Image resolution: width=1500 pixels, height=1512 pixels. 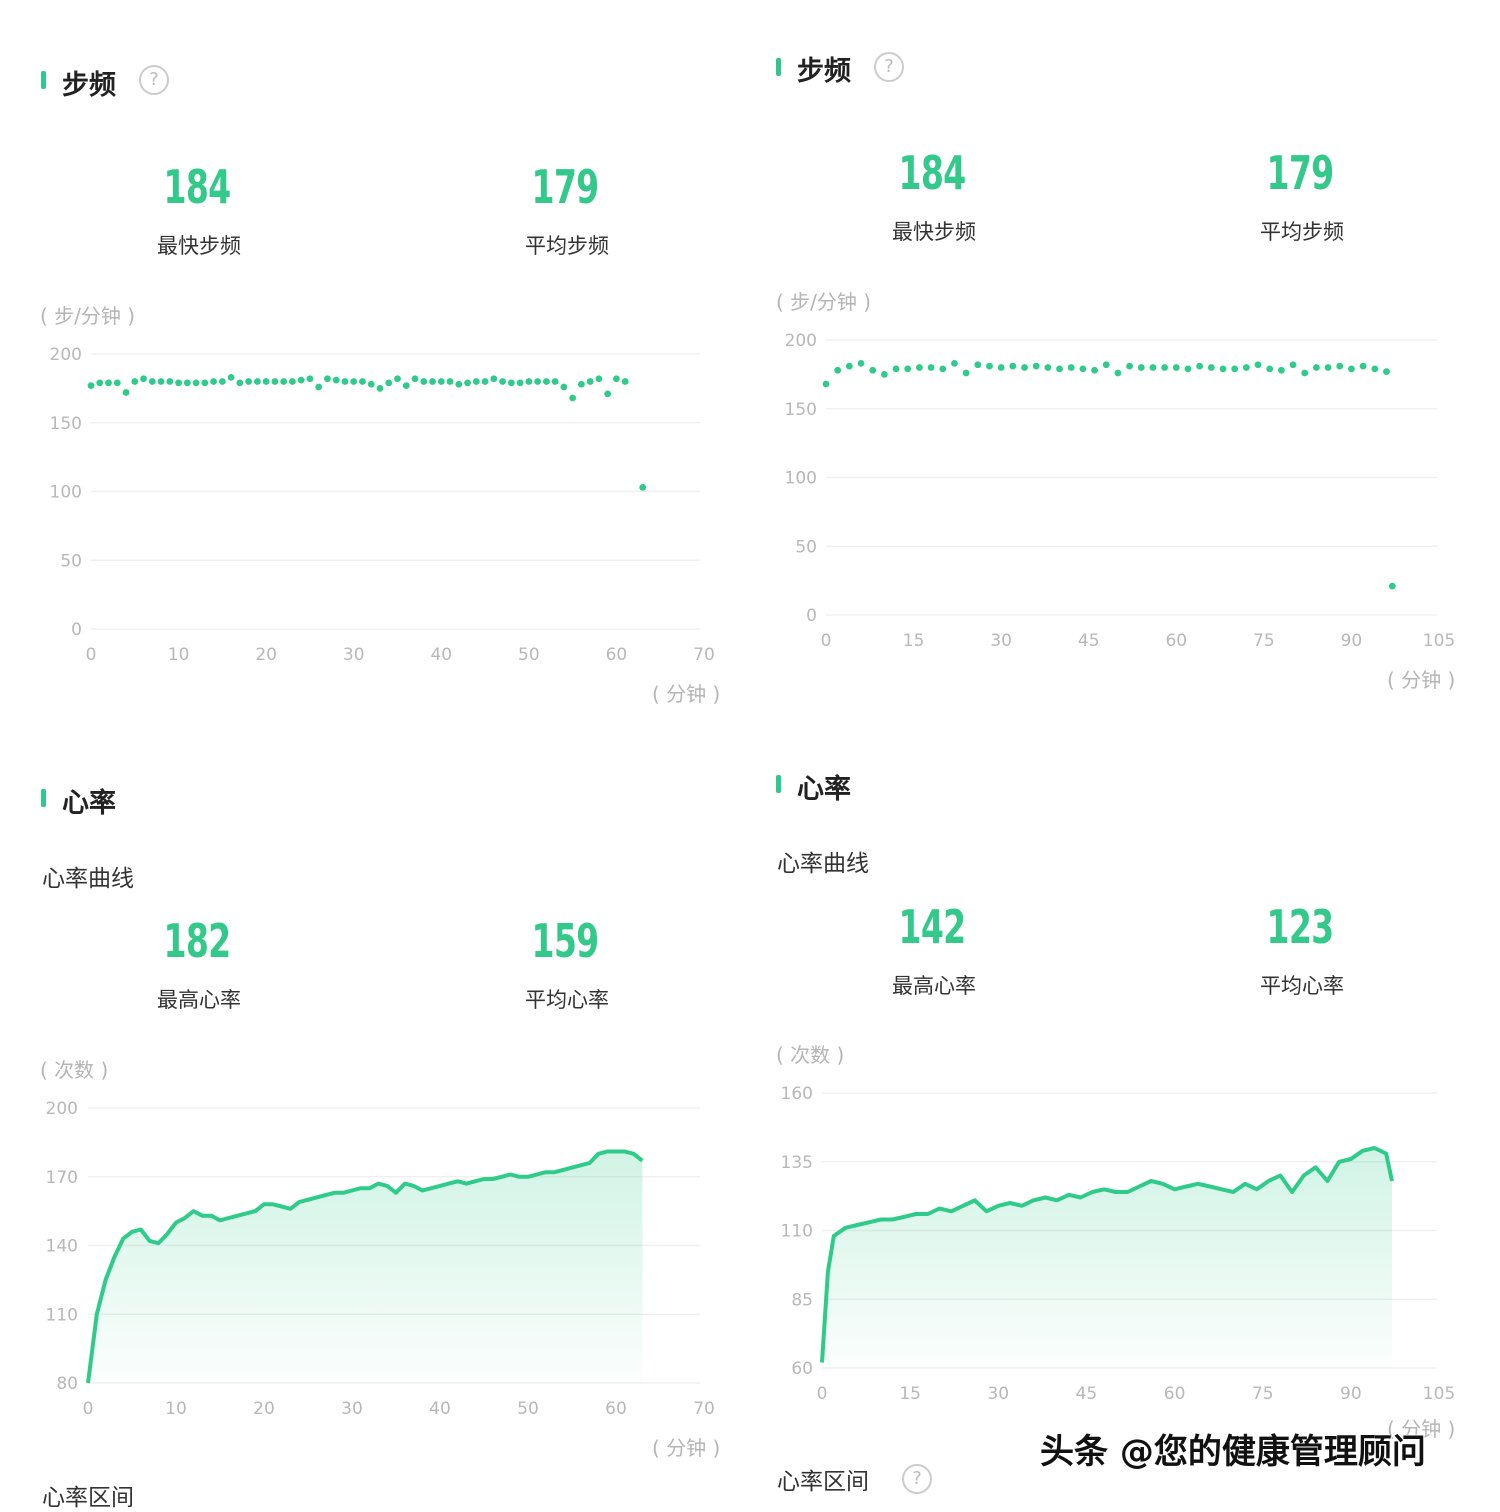 What do you see at coordinates (1351, 1394) in the screenshot?
I see `x-tick-label: 90` at bounding box center [1351, 1394].